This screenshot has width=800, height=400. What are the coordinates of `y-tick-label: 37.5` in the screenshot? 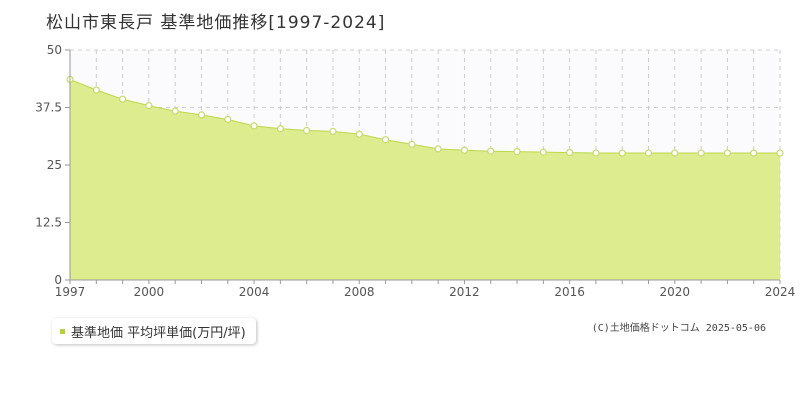 It's located at (48, 108).